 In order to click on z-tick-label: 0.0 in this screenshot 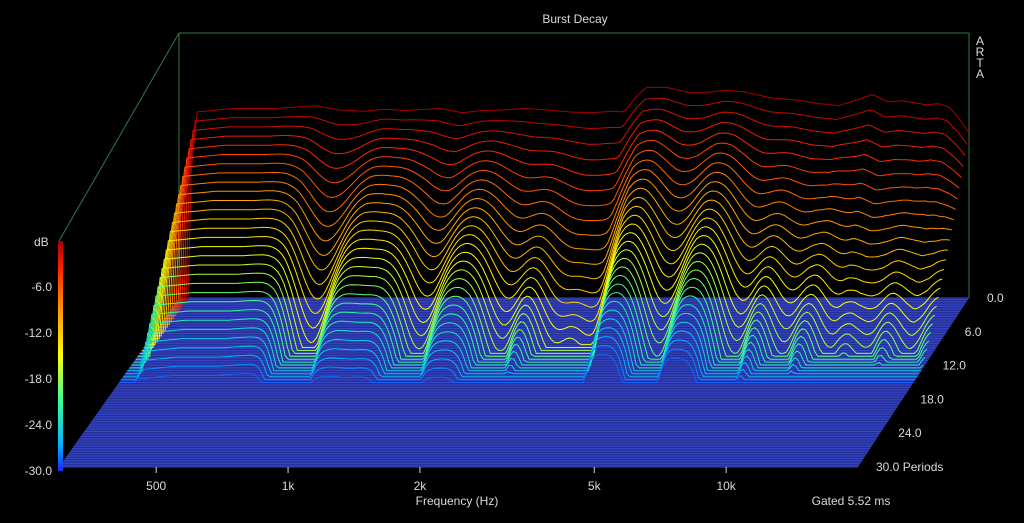, I will do `click(995, 298)`.